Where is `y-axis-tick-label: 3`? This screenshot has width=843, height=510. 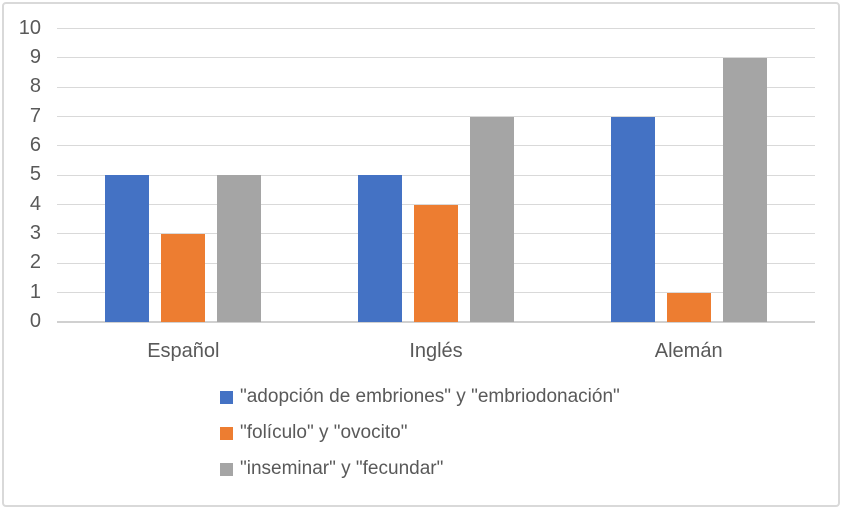 y-axis-tick-label: 3 is located at coordinates (35, 232).